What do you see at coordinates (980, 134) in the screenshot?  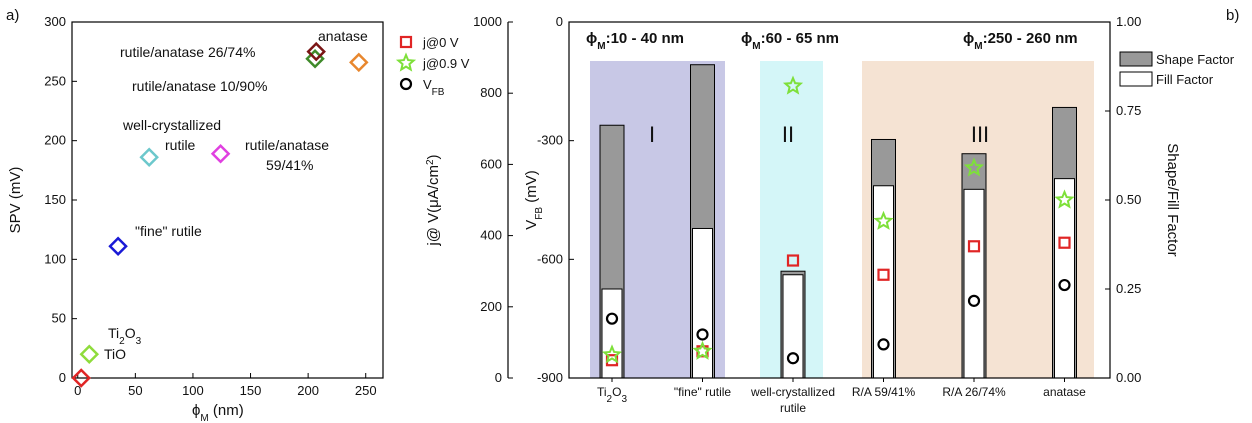 I see `region-numeral: III` at bounding box center [980, 134].